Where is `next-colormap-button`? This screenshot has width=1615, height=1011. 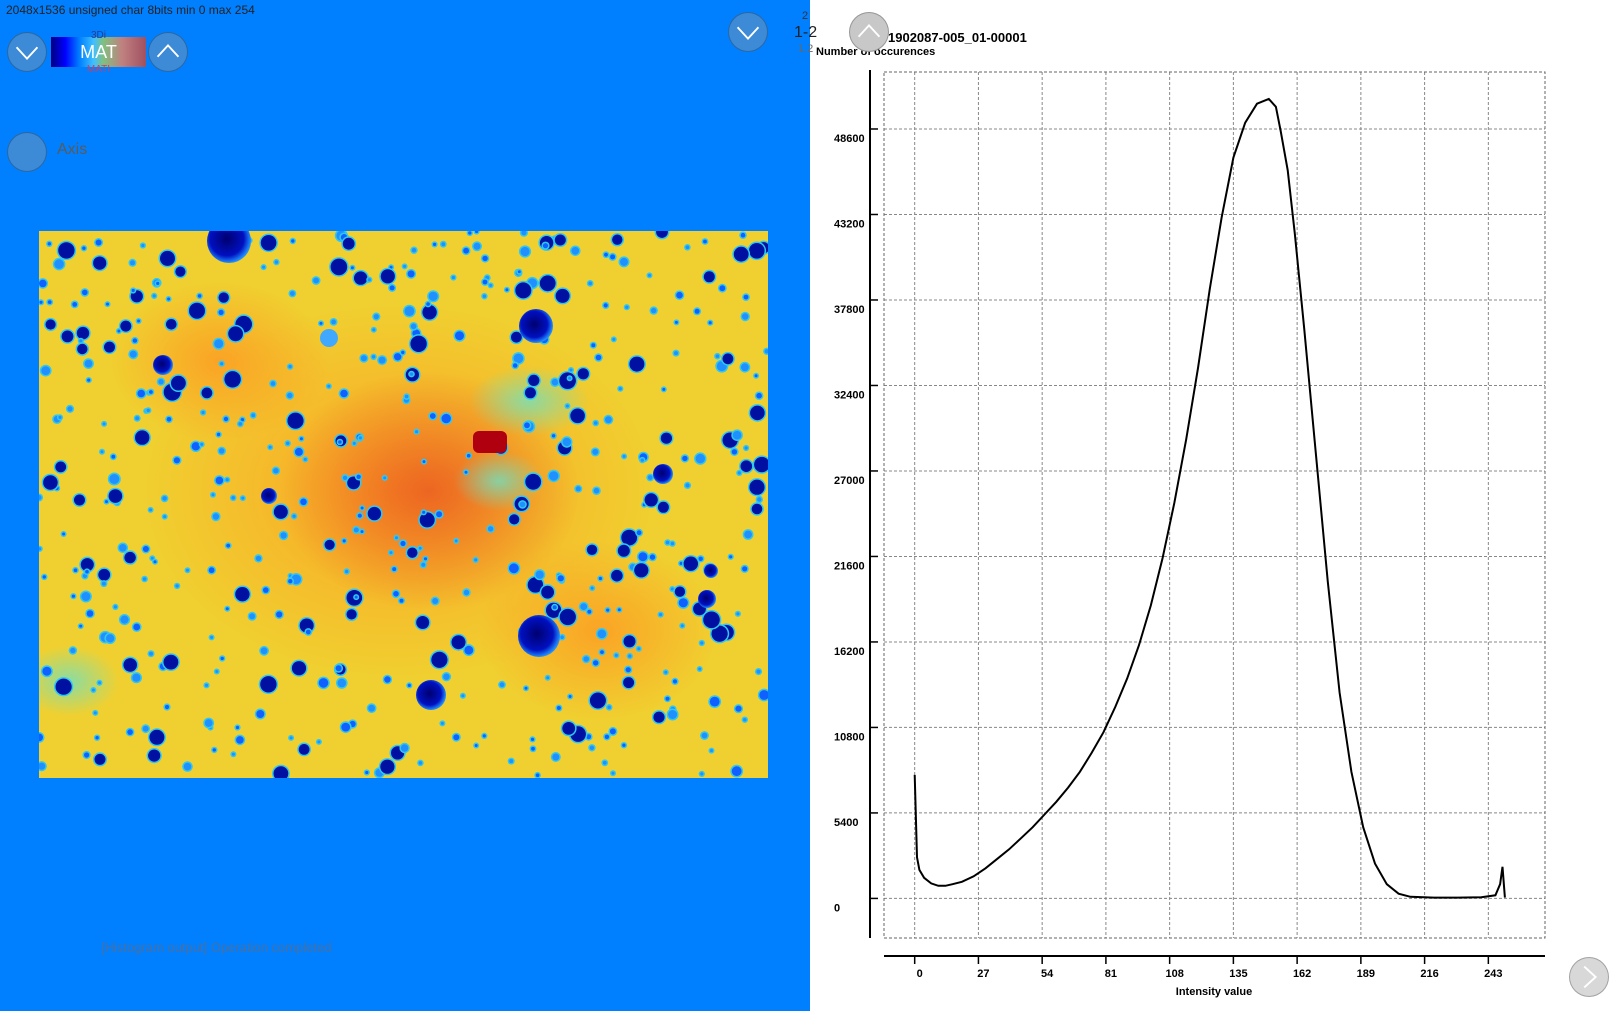
next-colormap-button is located at coordinates (168, 52).